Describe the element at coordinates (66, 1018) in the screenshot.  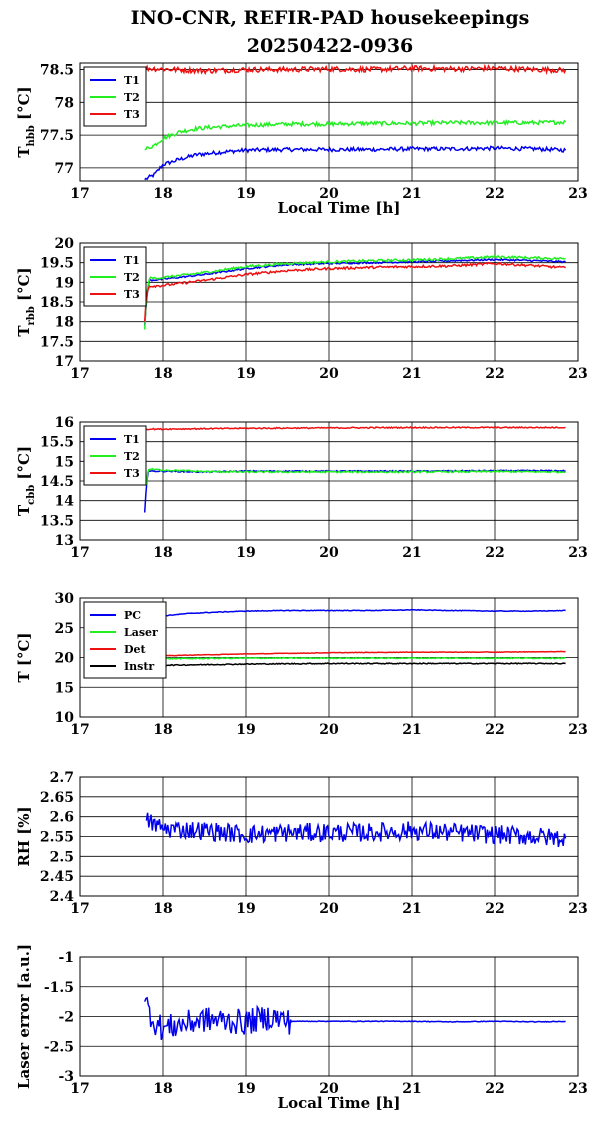
I see `y-tick-label: -2` at that location.